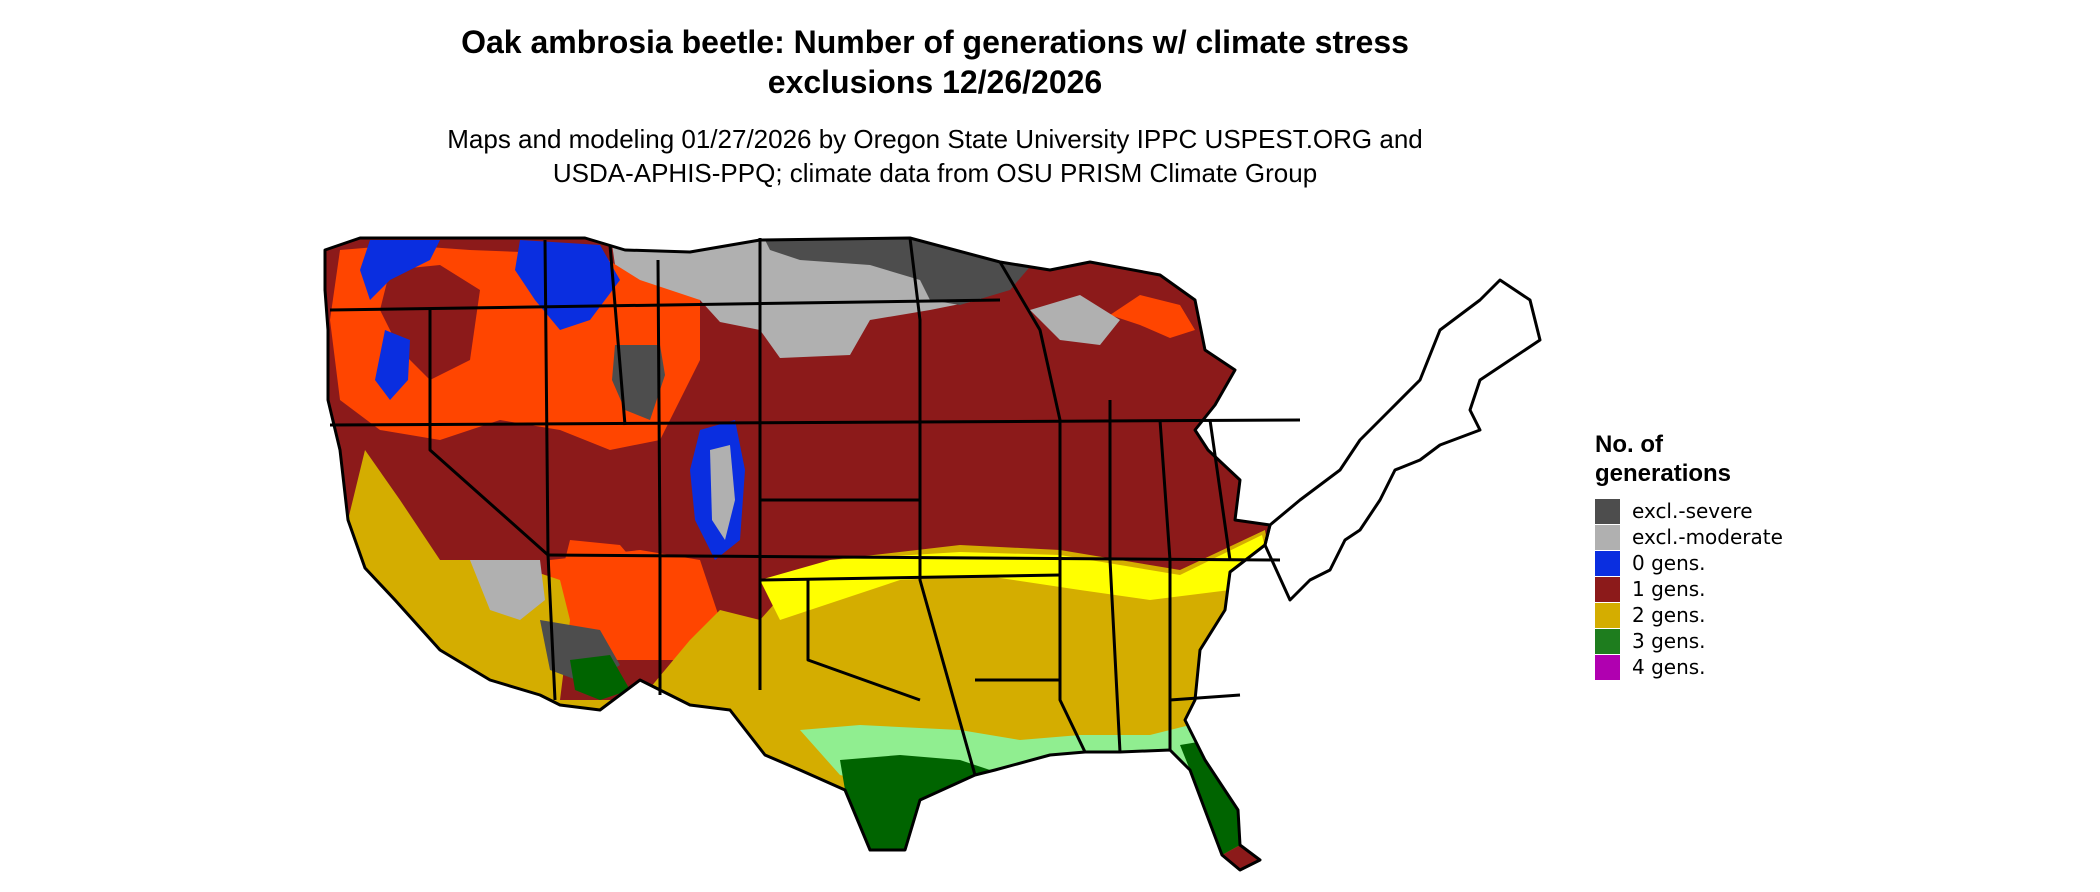 The height and width of the screenshot is (892, 2100). Describe the element at coordinates (600, 677) in the screenshot. I see `arizona-three-generation-region` at that location.